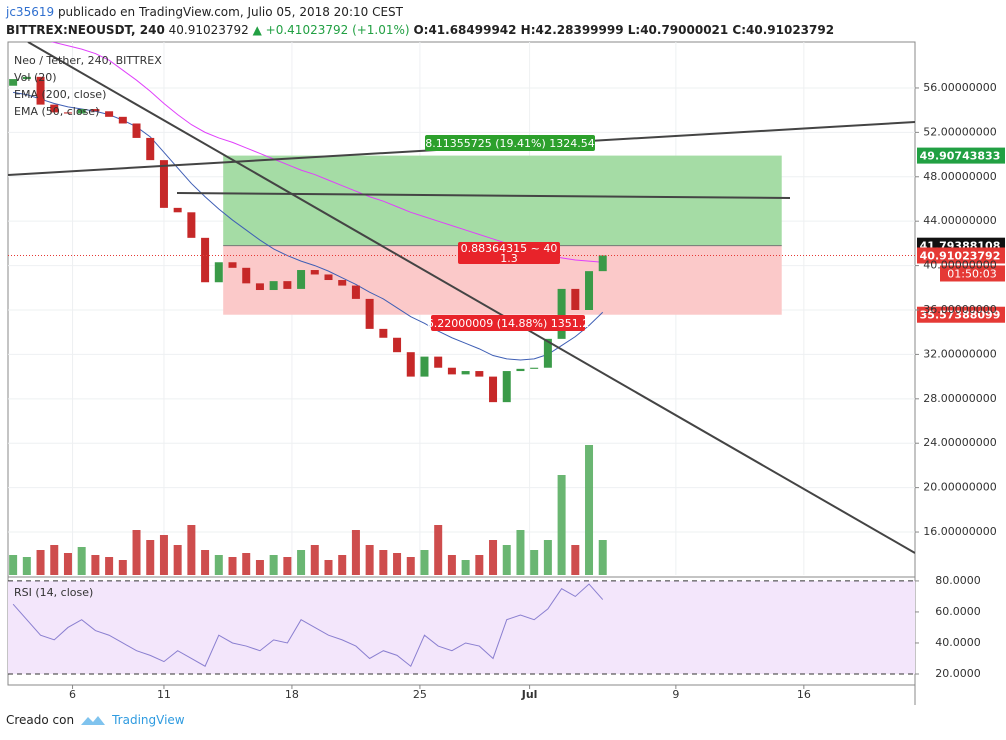 The image size is (1006, 740). I want to click on rsi-title: RSI (14, close), so click(53, 592).